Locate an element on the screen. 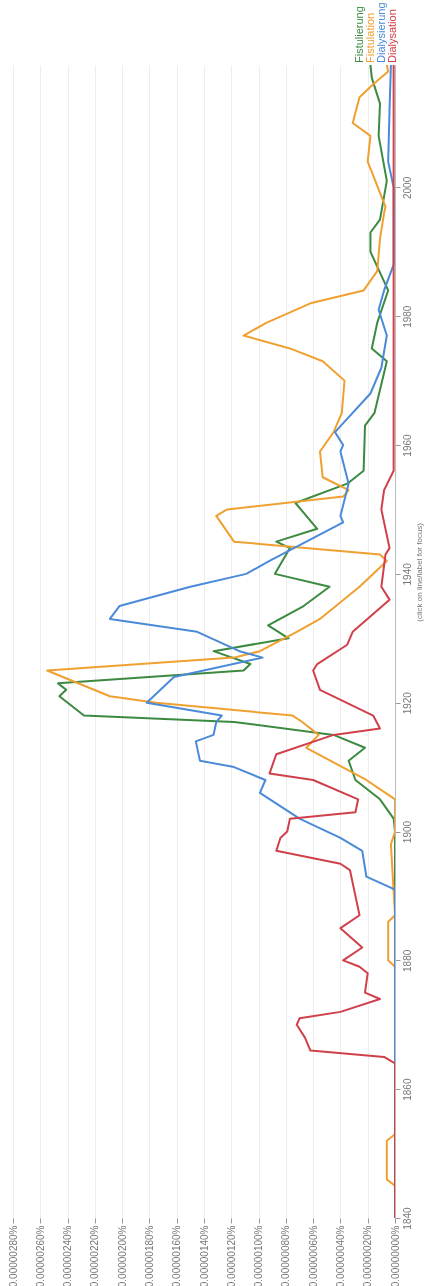 This screenshot has width=429, height=1286. x-tick-label: 0.00000260% is located at coordinates (40, 1255).